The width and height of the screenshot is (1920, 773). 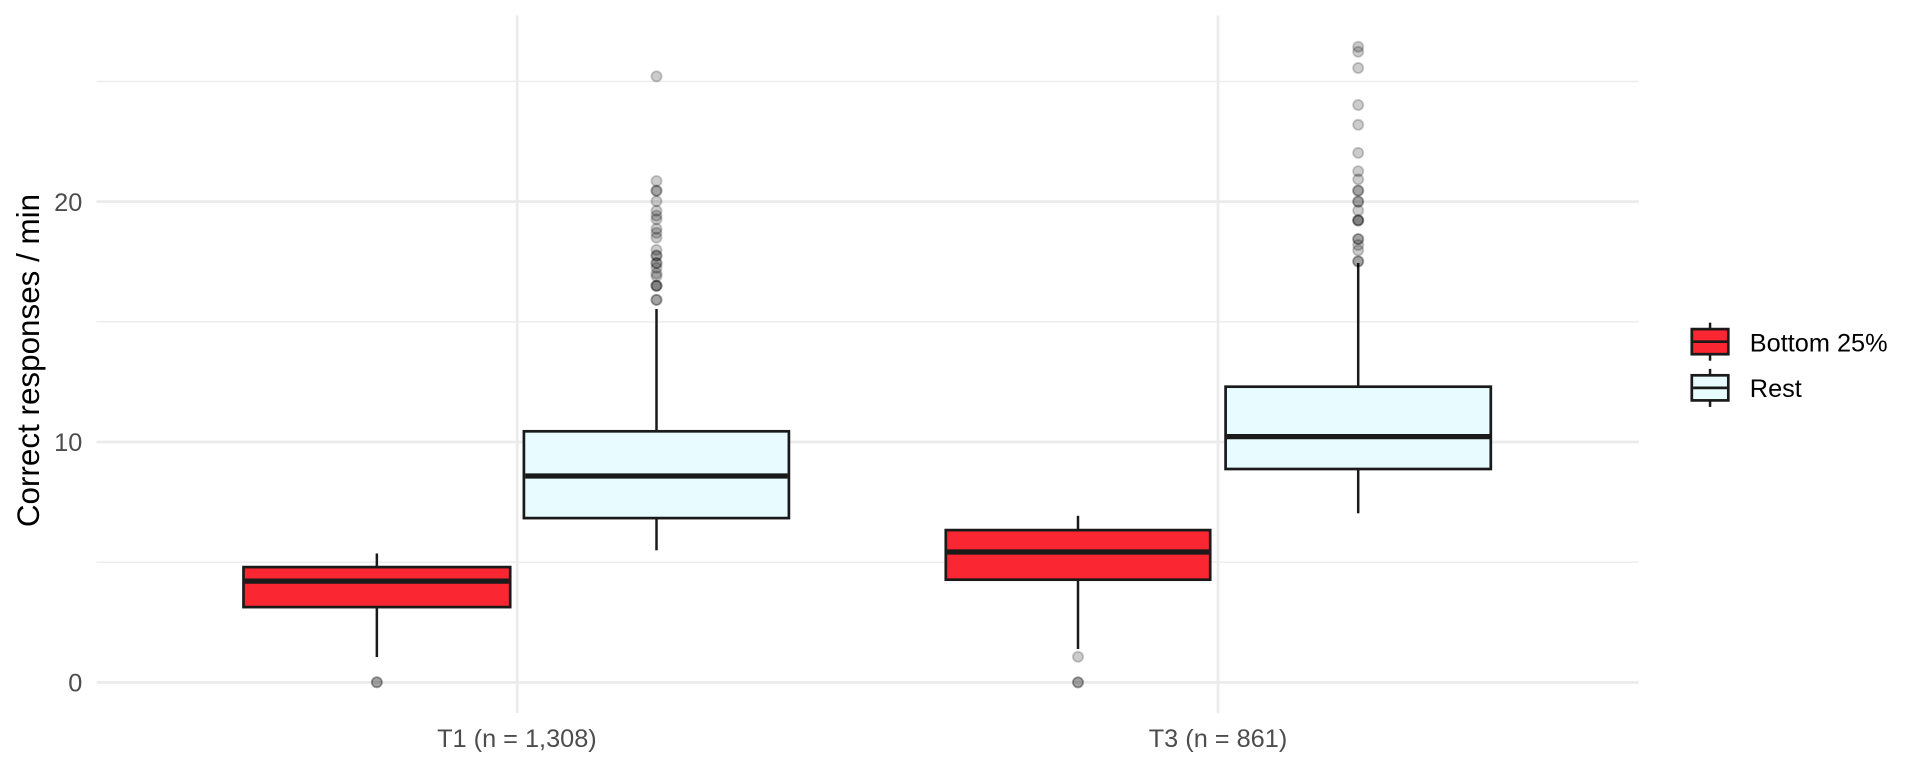 I want to click on svg-text: 10, so click(x=68, y=443).